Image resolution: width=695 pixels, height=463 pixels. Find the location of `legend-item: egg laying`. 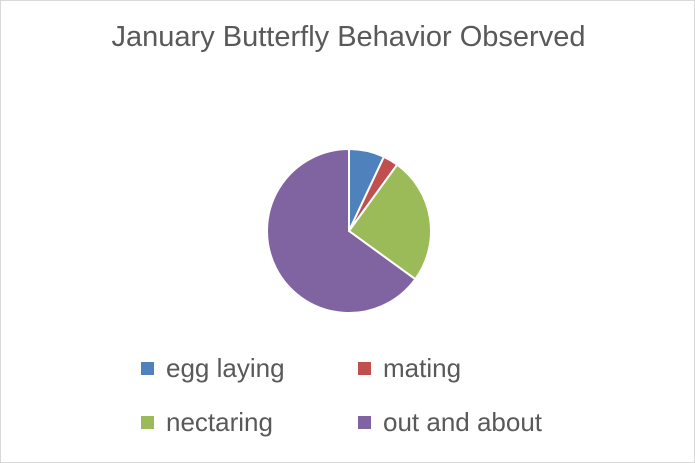

legend-item: egg laying is located at coordinates (213, 368).